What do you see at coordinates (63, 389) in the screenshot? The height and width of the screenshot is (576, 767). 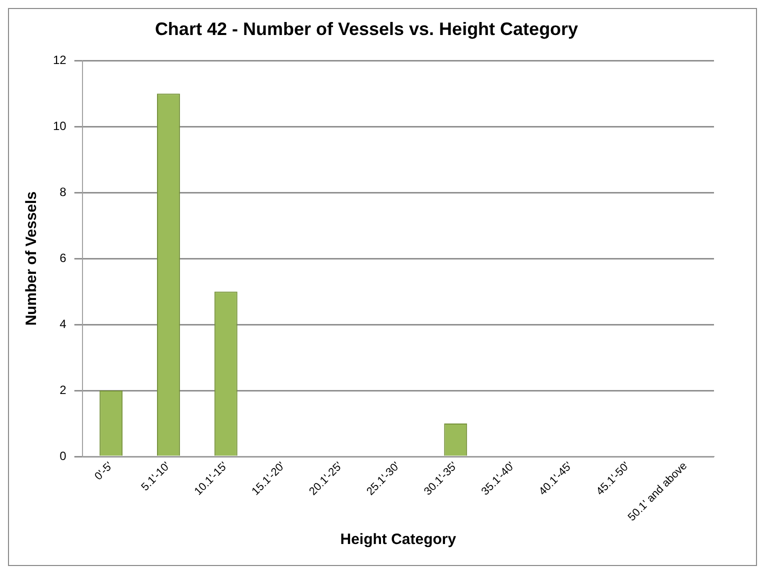 I see `y-tick-label: 2` at bounding box center [63, 389].